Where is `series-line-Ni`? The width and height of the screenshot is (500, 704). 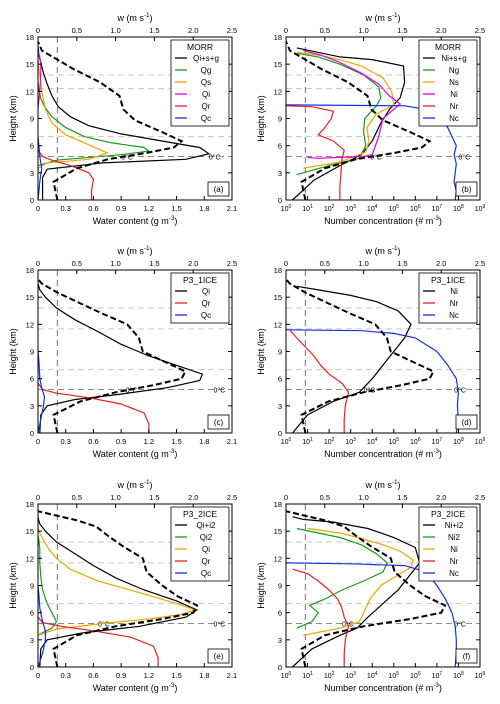 series-line-Ni is located at coordinates (358, 581).